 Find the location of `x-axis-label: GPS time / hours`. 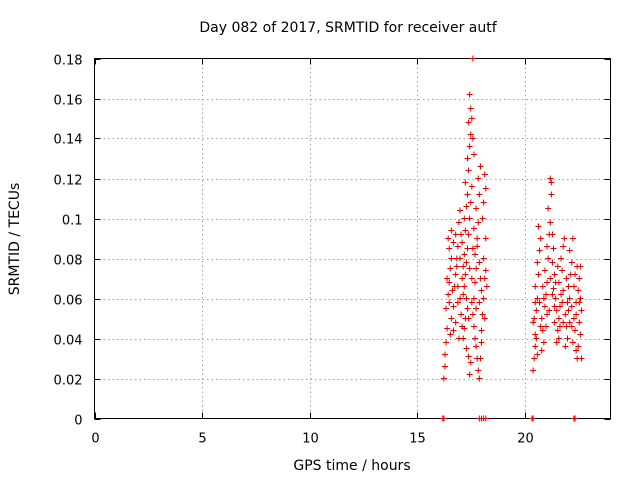

x-axis-label: GPS time / hours is located at coordinates (351, 466).